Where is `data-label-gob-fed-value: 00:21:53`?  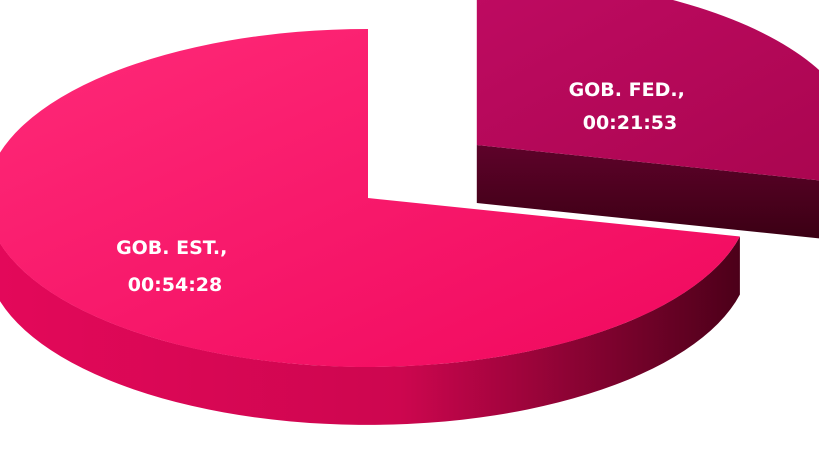 data-label-gob-fed-value: 00:21:53 is located at coordinates (630, 123).